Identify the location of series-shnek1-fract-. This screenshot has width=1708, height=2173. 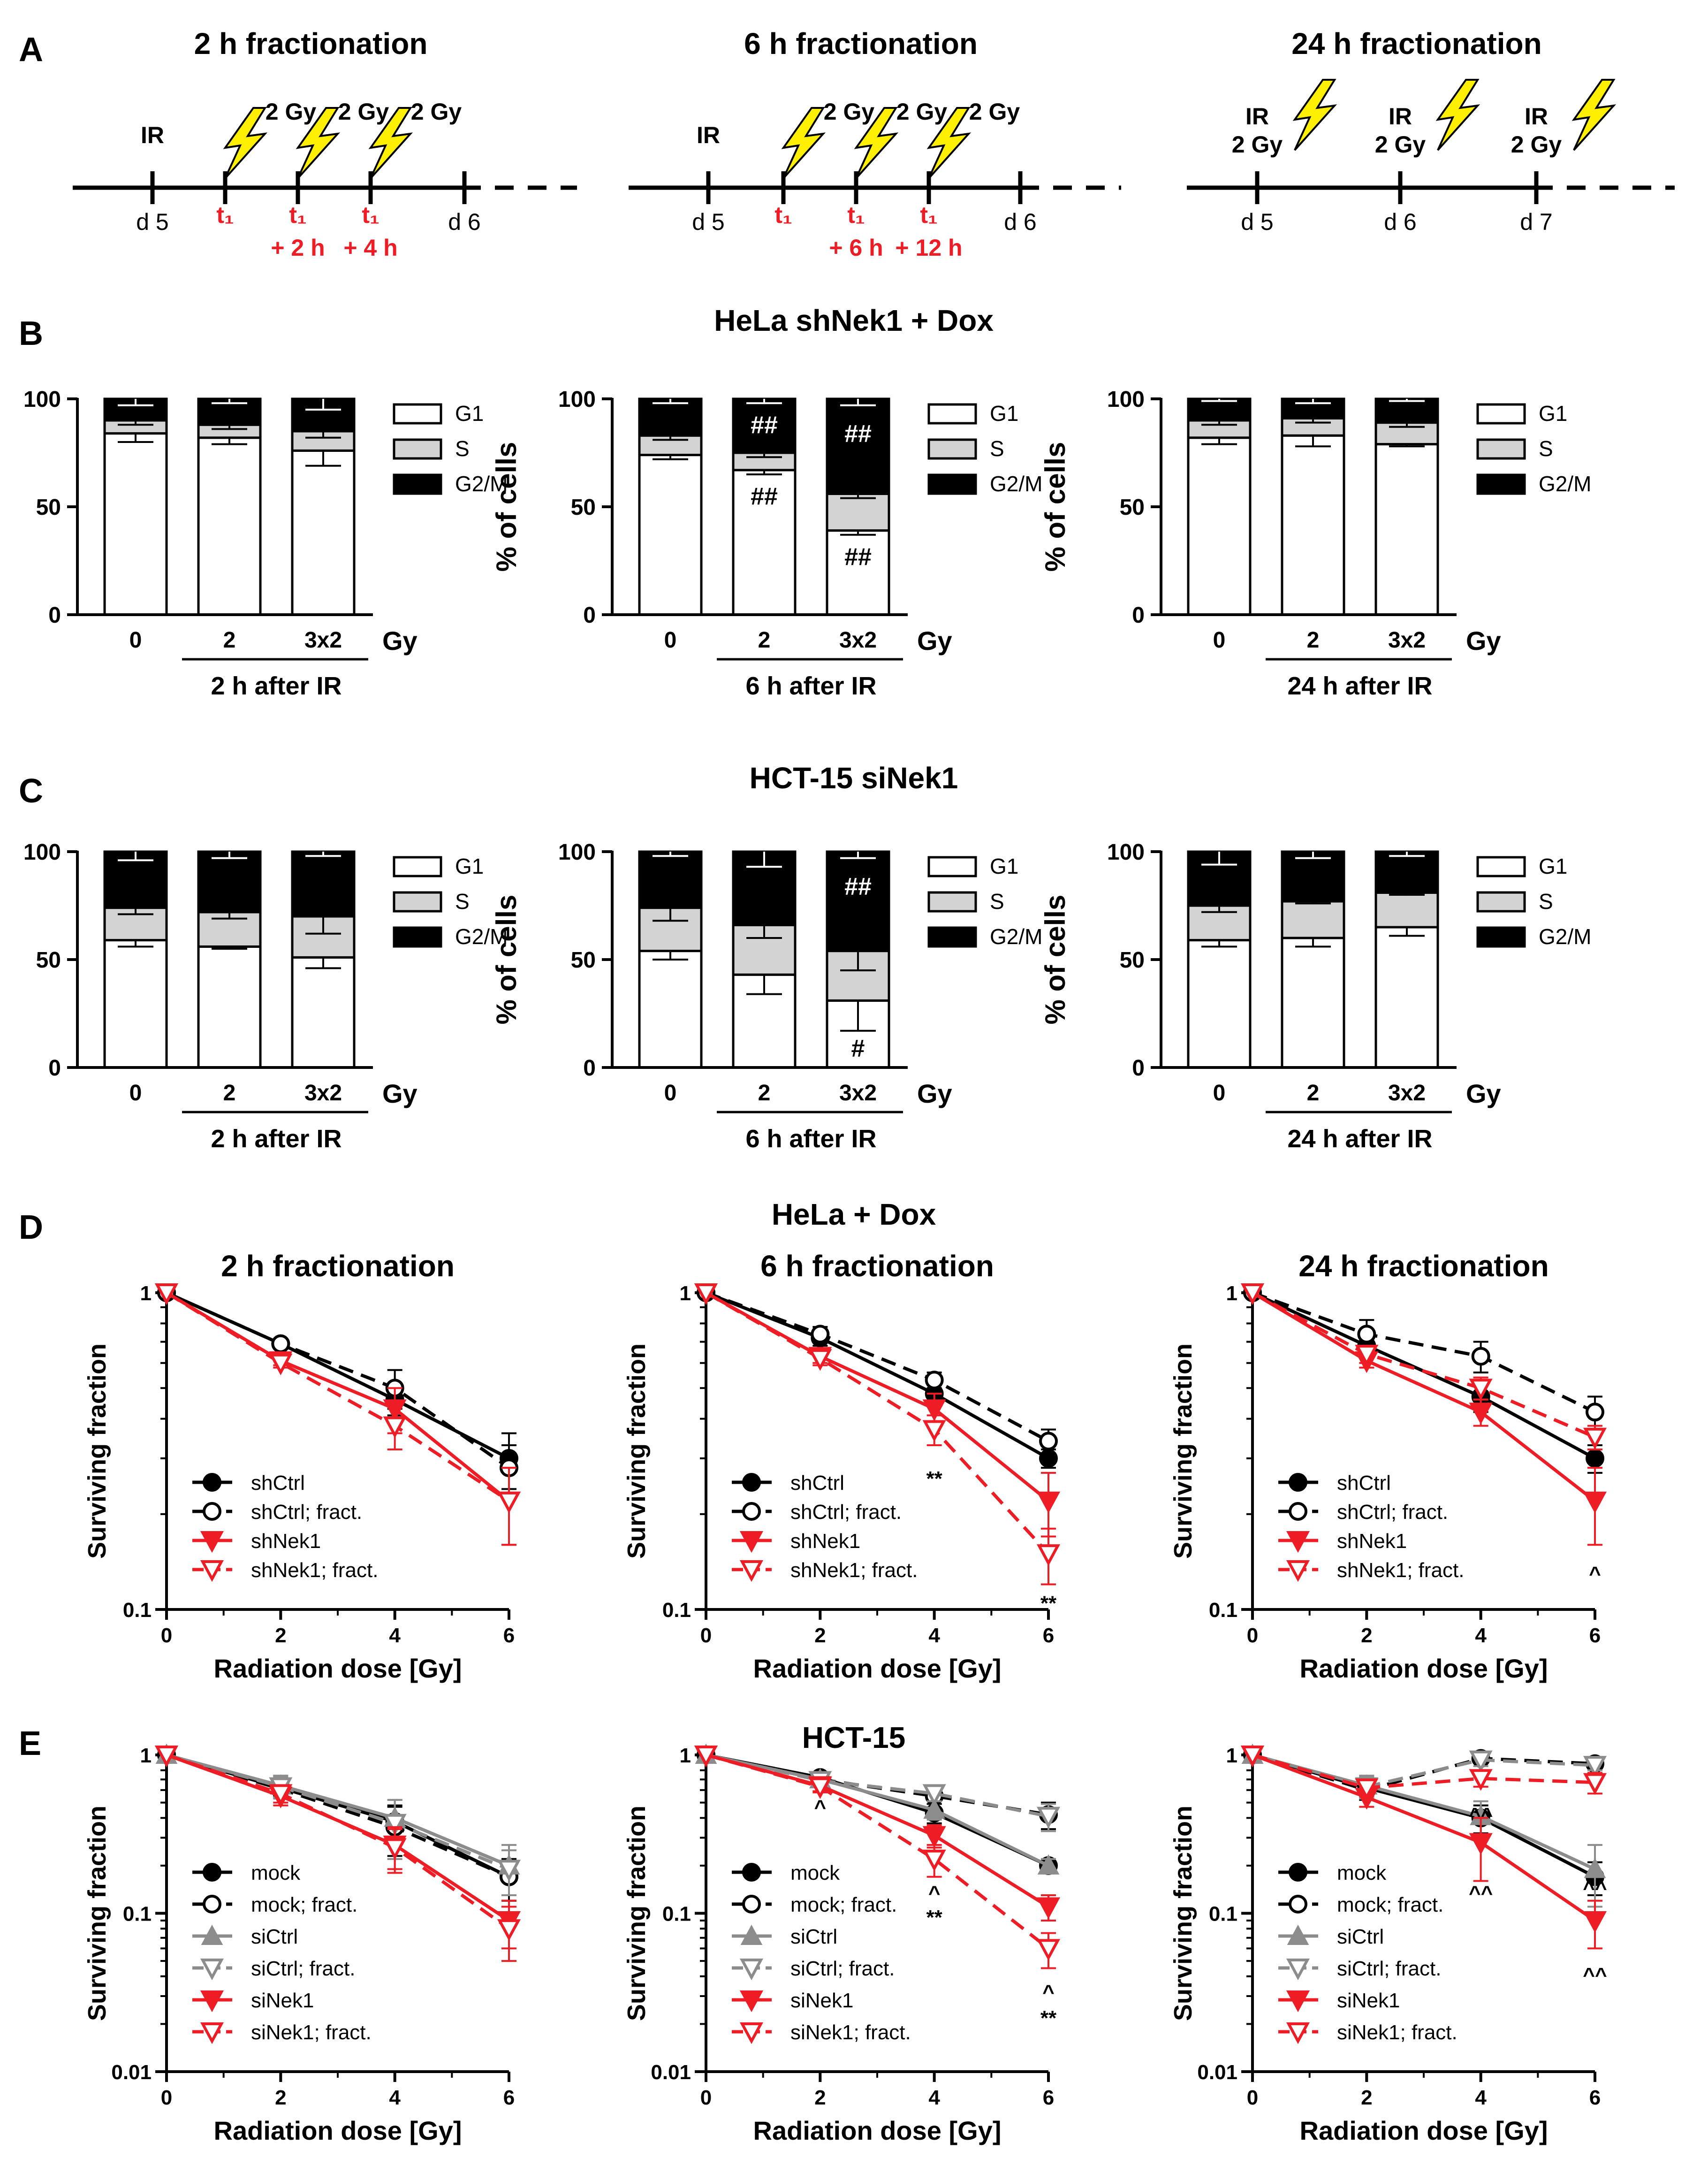
(1424, 1367).